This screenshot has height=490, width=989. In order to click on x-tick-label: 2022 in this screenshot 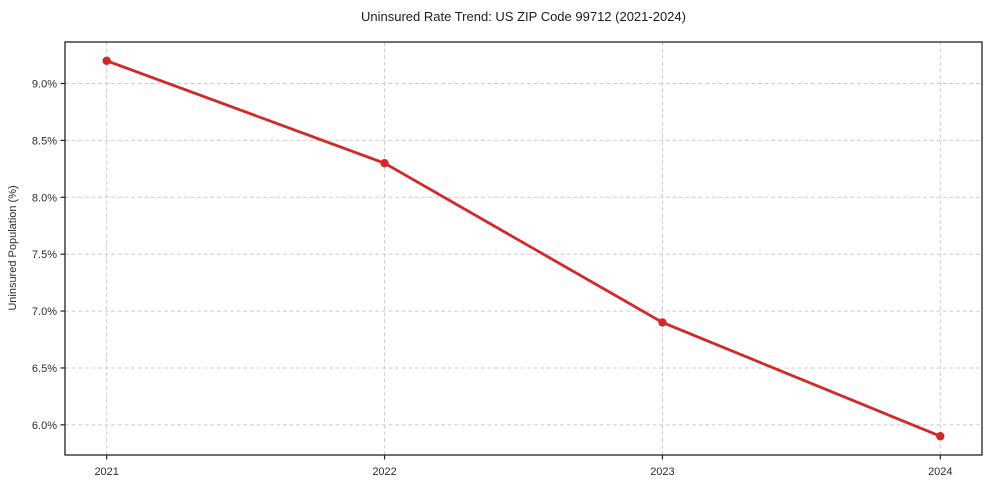, I will do `click(384, 472)`.